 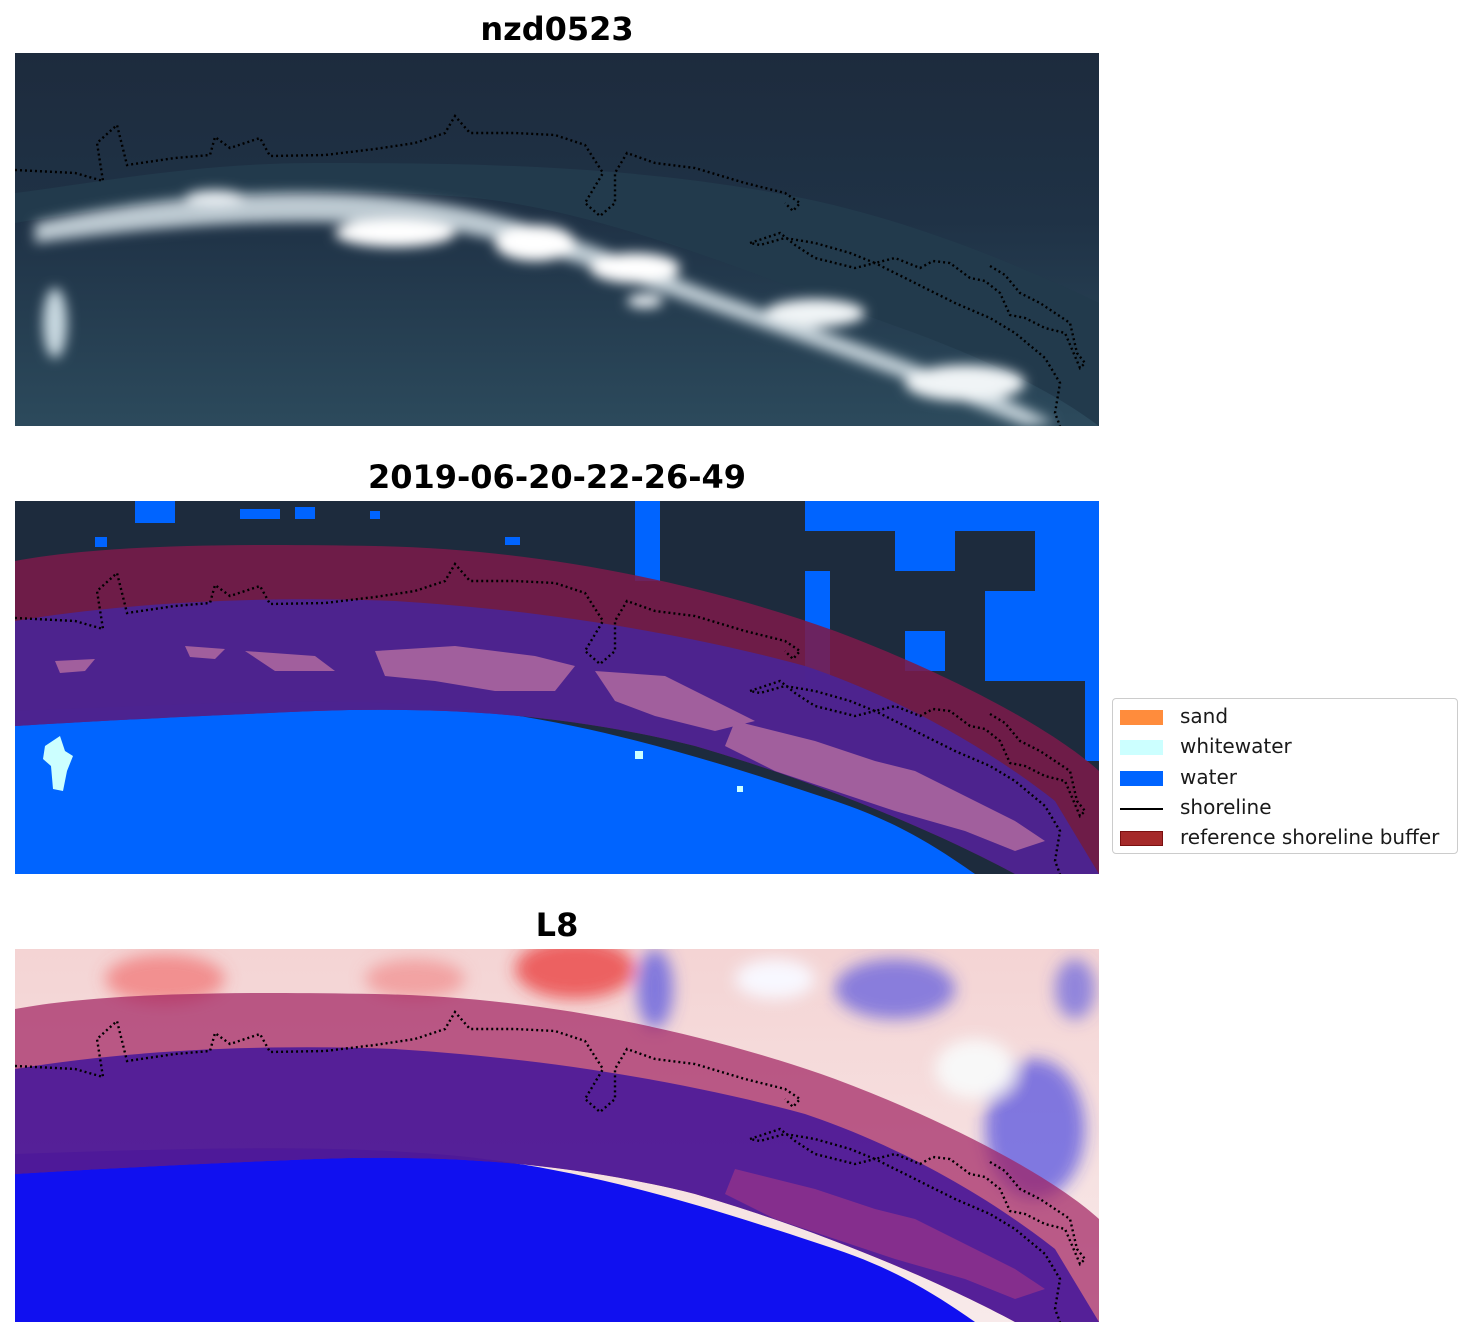 What do you see at coordinates (1285, 806) in the screenshot?
I see `legend-item-shoreline: shoreline` at bounding box center [1285, 806].